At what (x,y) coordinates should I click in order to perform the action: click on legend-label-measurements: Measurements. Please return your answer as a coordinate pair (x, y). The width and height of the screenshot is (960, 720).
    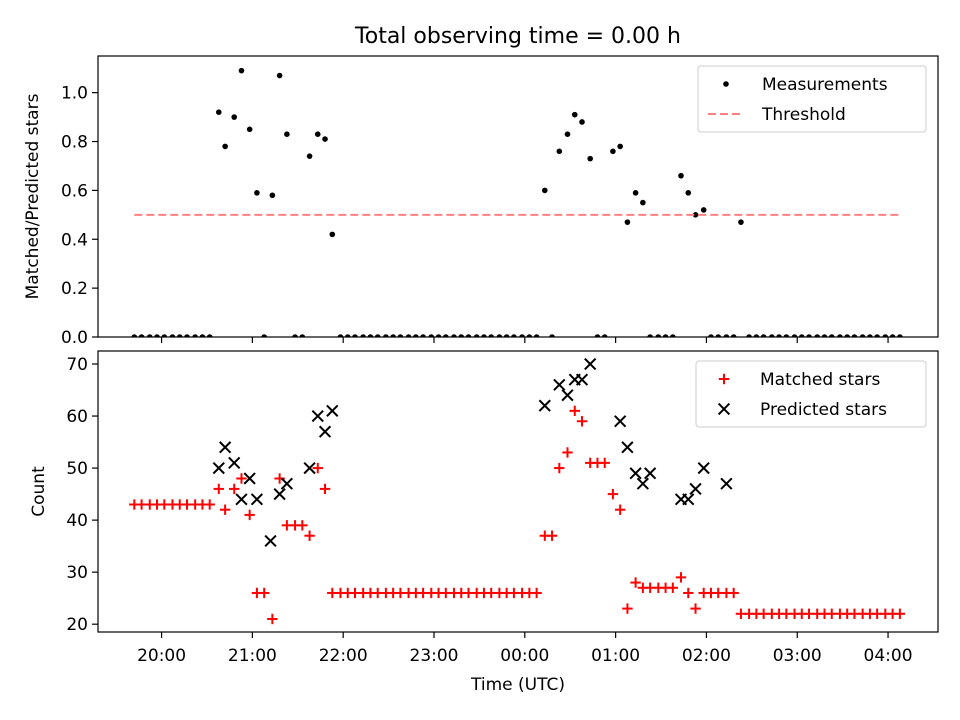
    Looking at the image, I should click on (825, 85).